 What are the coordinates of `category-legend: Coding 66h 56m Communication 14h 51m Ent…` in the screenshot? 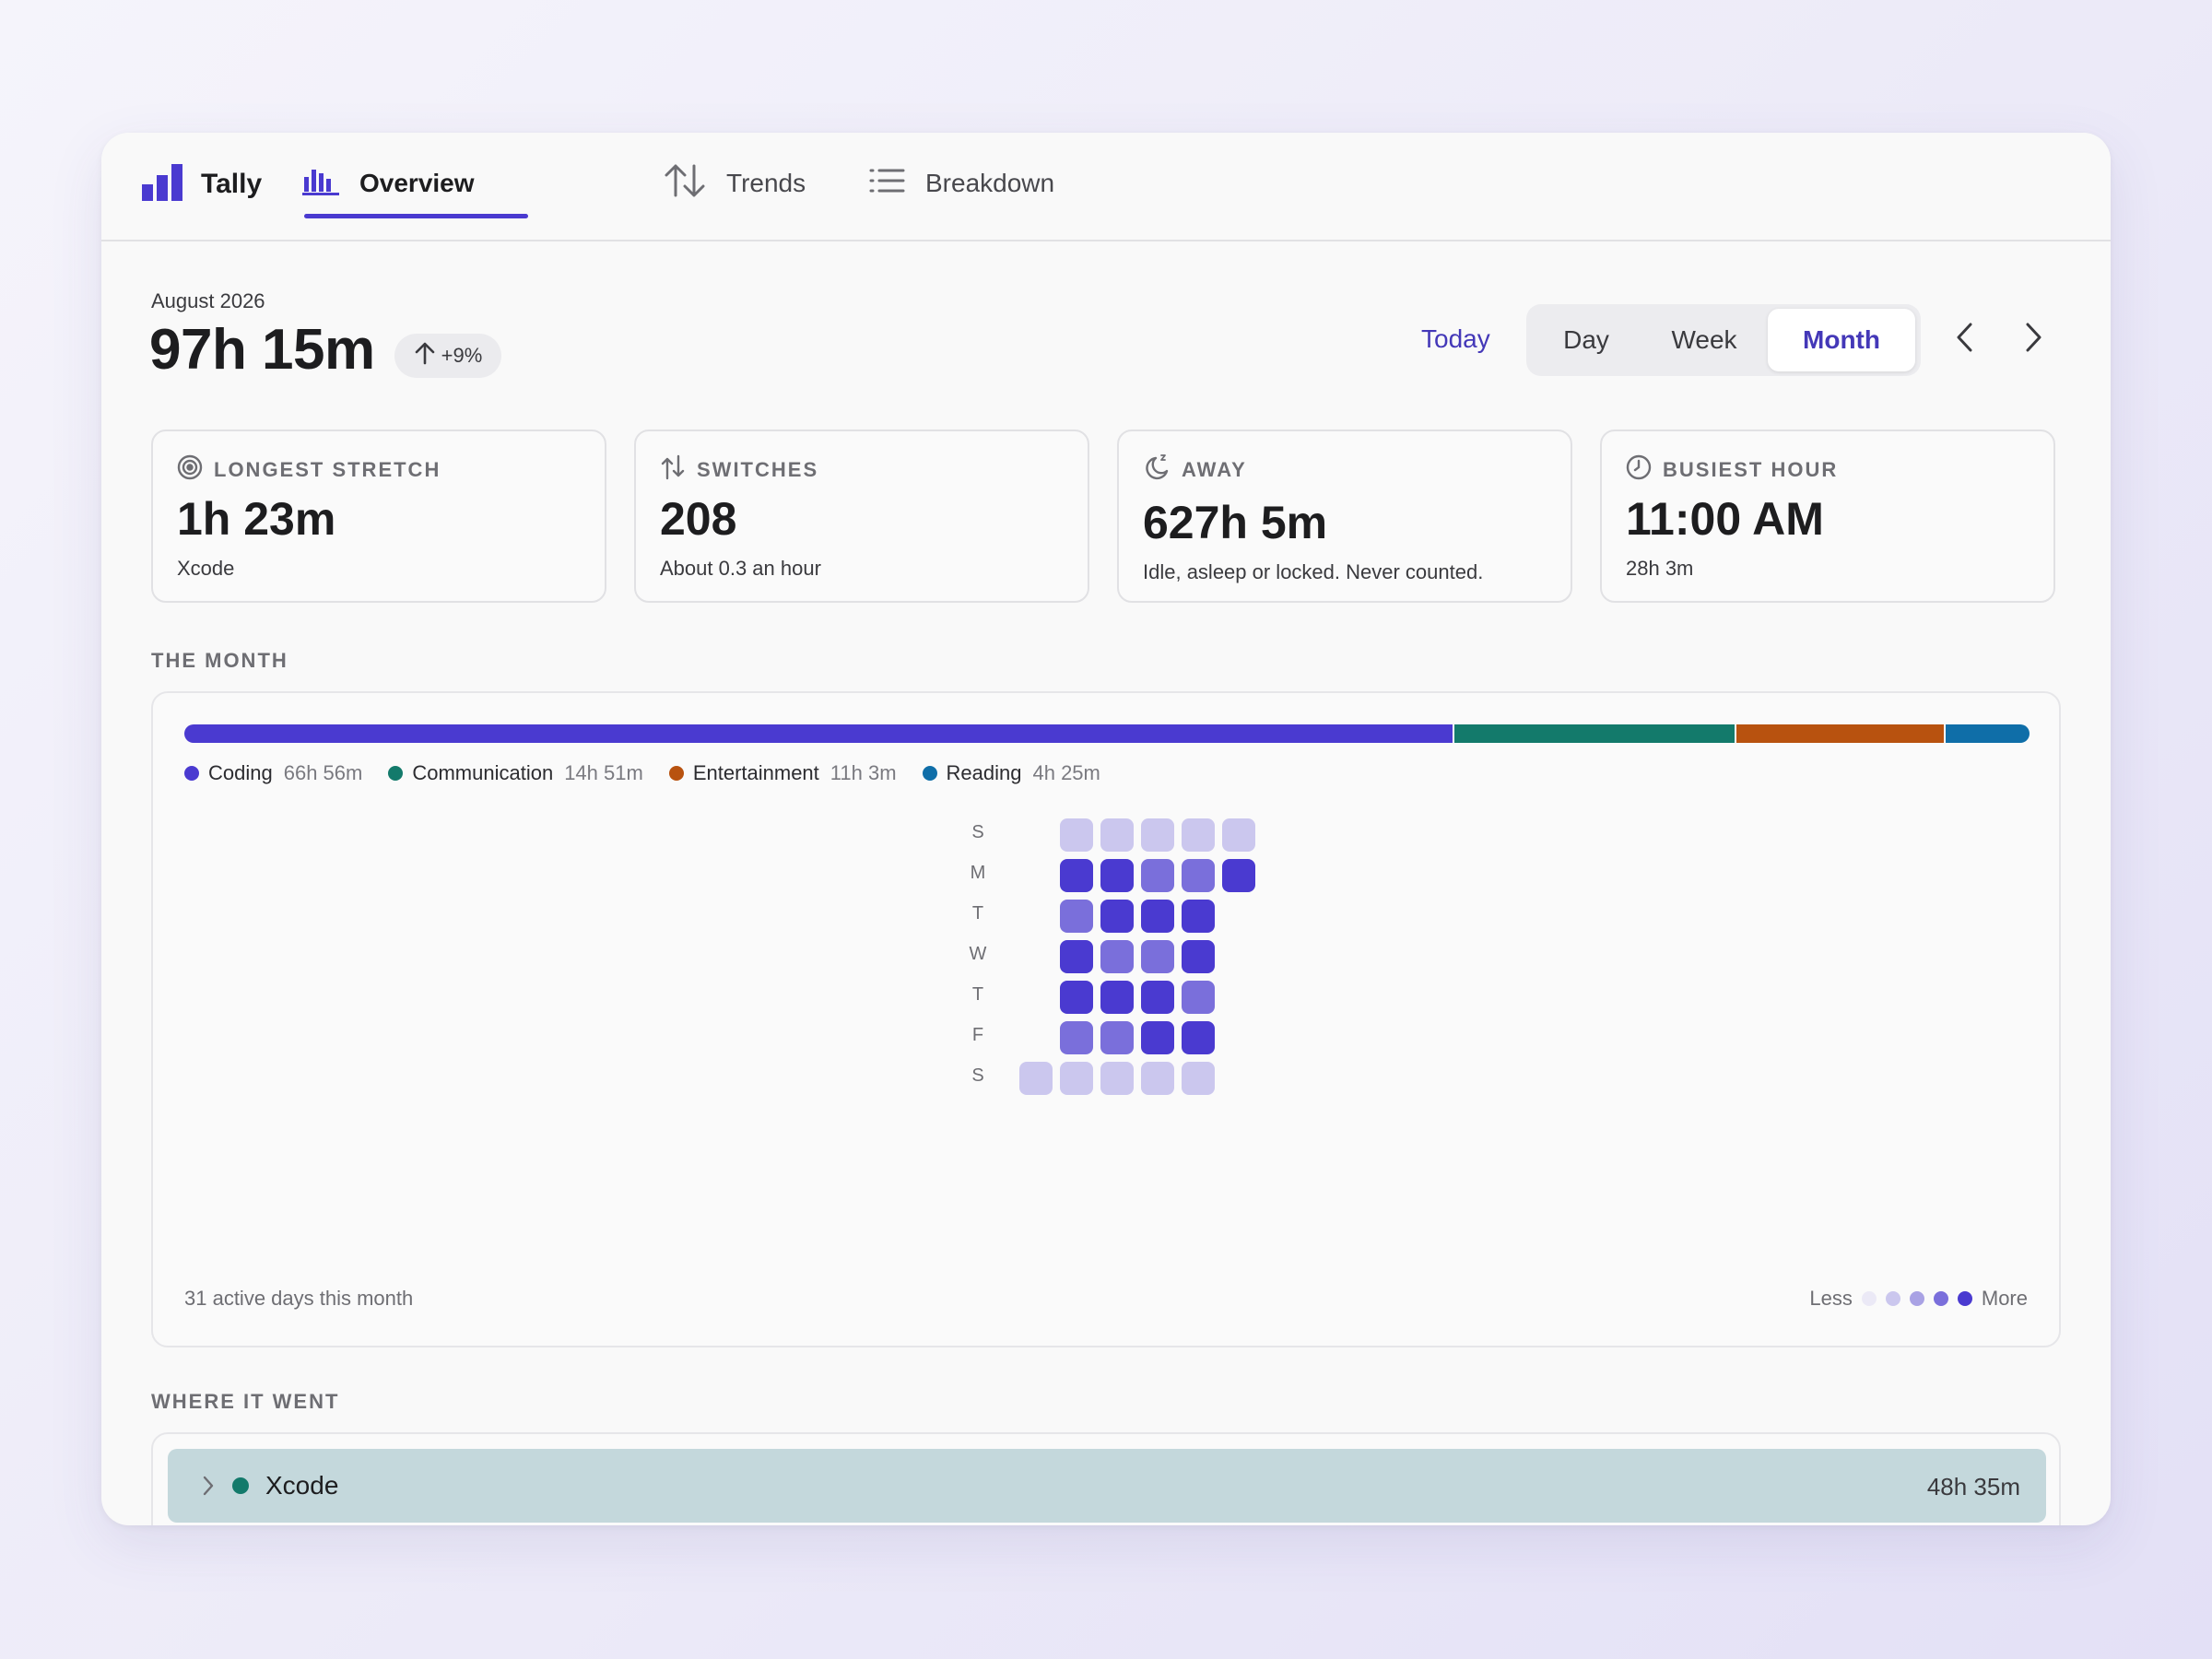 It's located at (655, 773).